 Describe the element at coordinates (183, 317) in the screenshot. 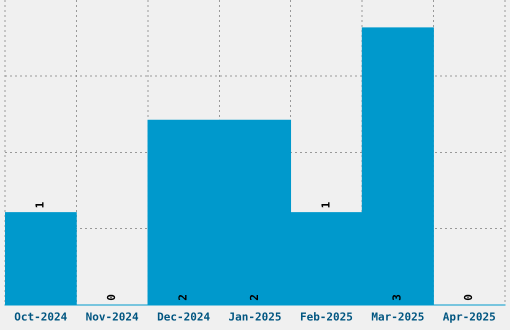

I see `x-tick-label: Dec-2024` at that location.